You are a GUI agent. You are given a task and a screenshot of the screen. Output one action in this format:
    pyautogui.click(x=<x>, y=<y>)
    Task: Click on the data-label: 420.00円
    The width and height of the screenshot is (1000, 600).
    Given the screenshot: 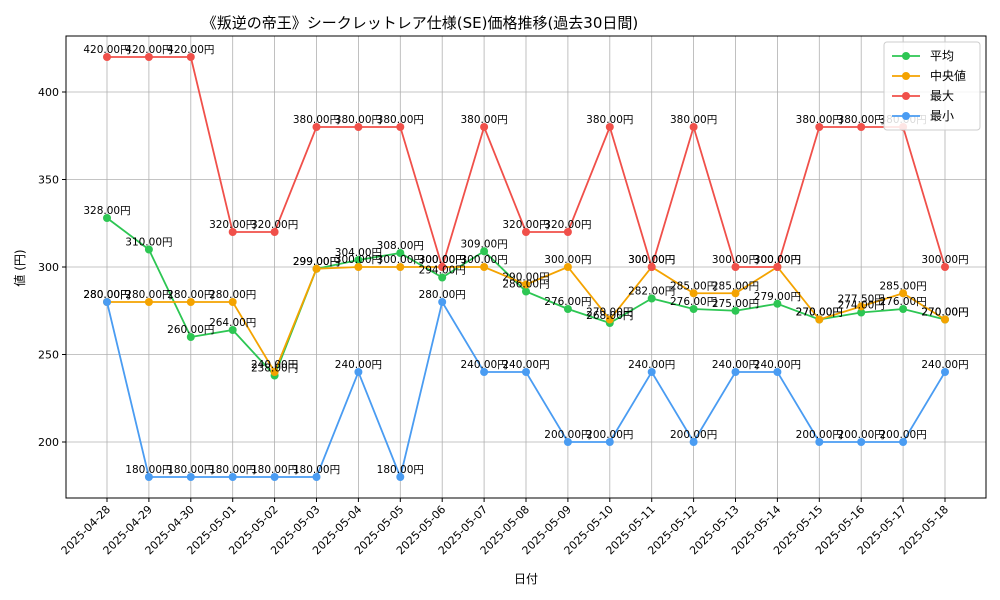 What is the action you would take?
    pyautogui.click(x=190, y=50)
    